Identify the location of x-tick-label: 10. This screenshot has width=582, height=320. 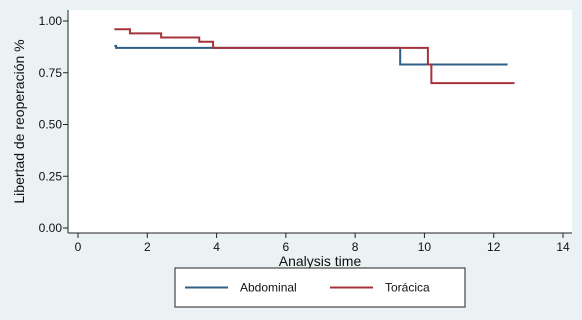
(425, 247).